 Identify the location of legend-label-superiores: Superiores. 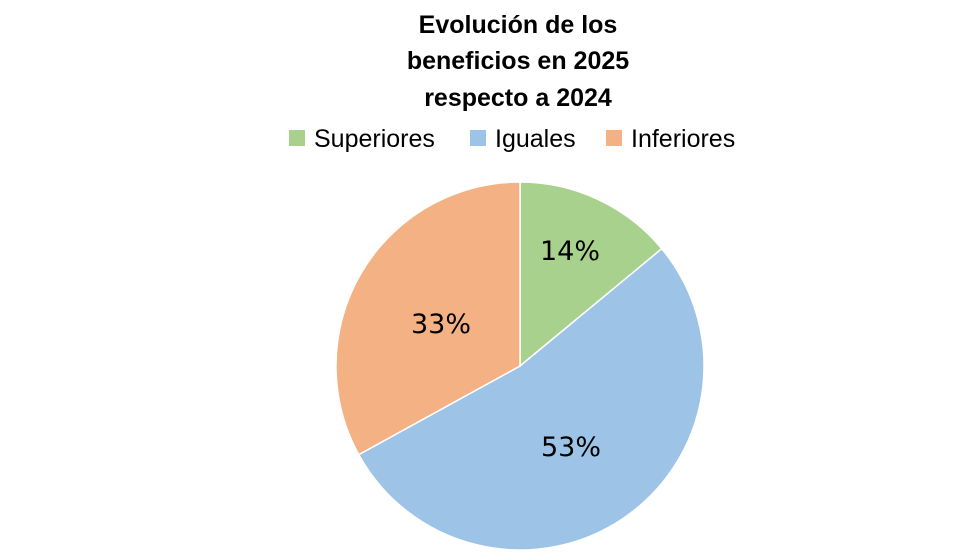
(374, 139).